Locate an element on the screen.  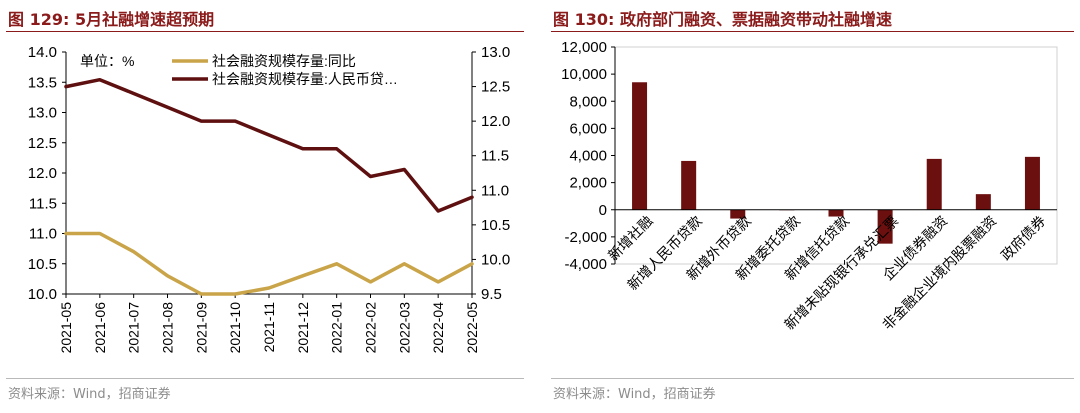
left-y-tick-label: 11.5 is located at coordinates (43, 203).